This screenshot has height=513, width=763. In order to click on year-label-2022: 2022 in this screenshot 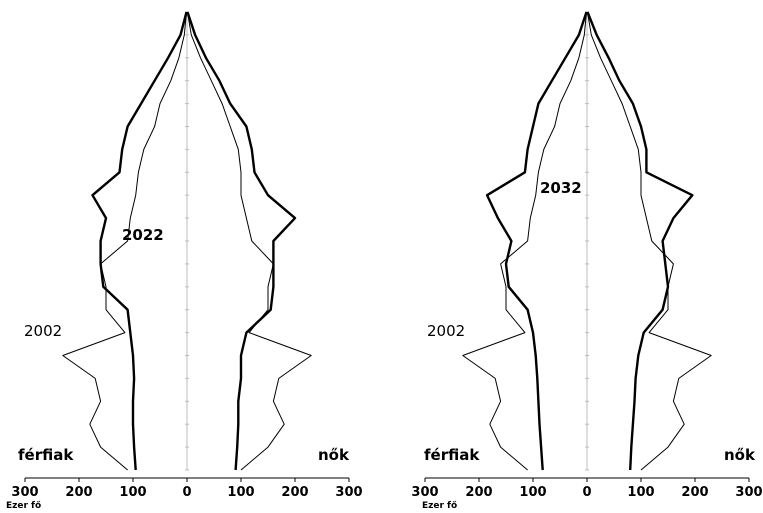, I will do `click(143, 235)`.